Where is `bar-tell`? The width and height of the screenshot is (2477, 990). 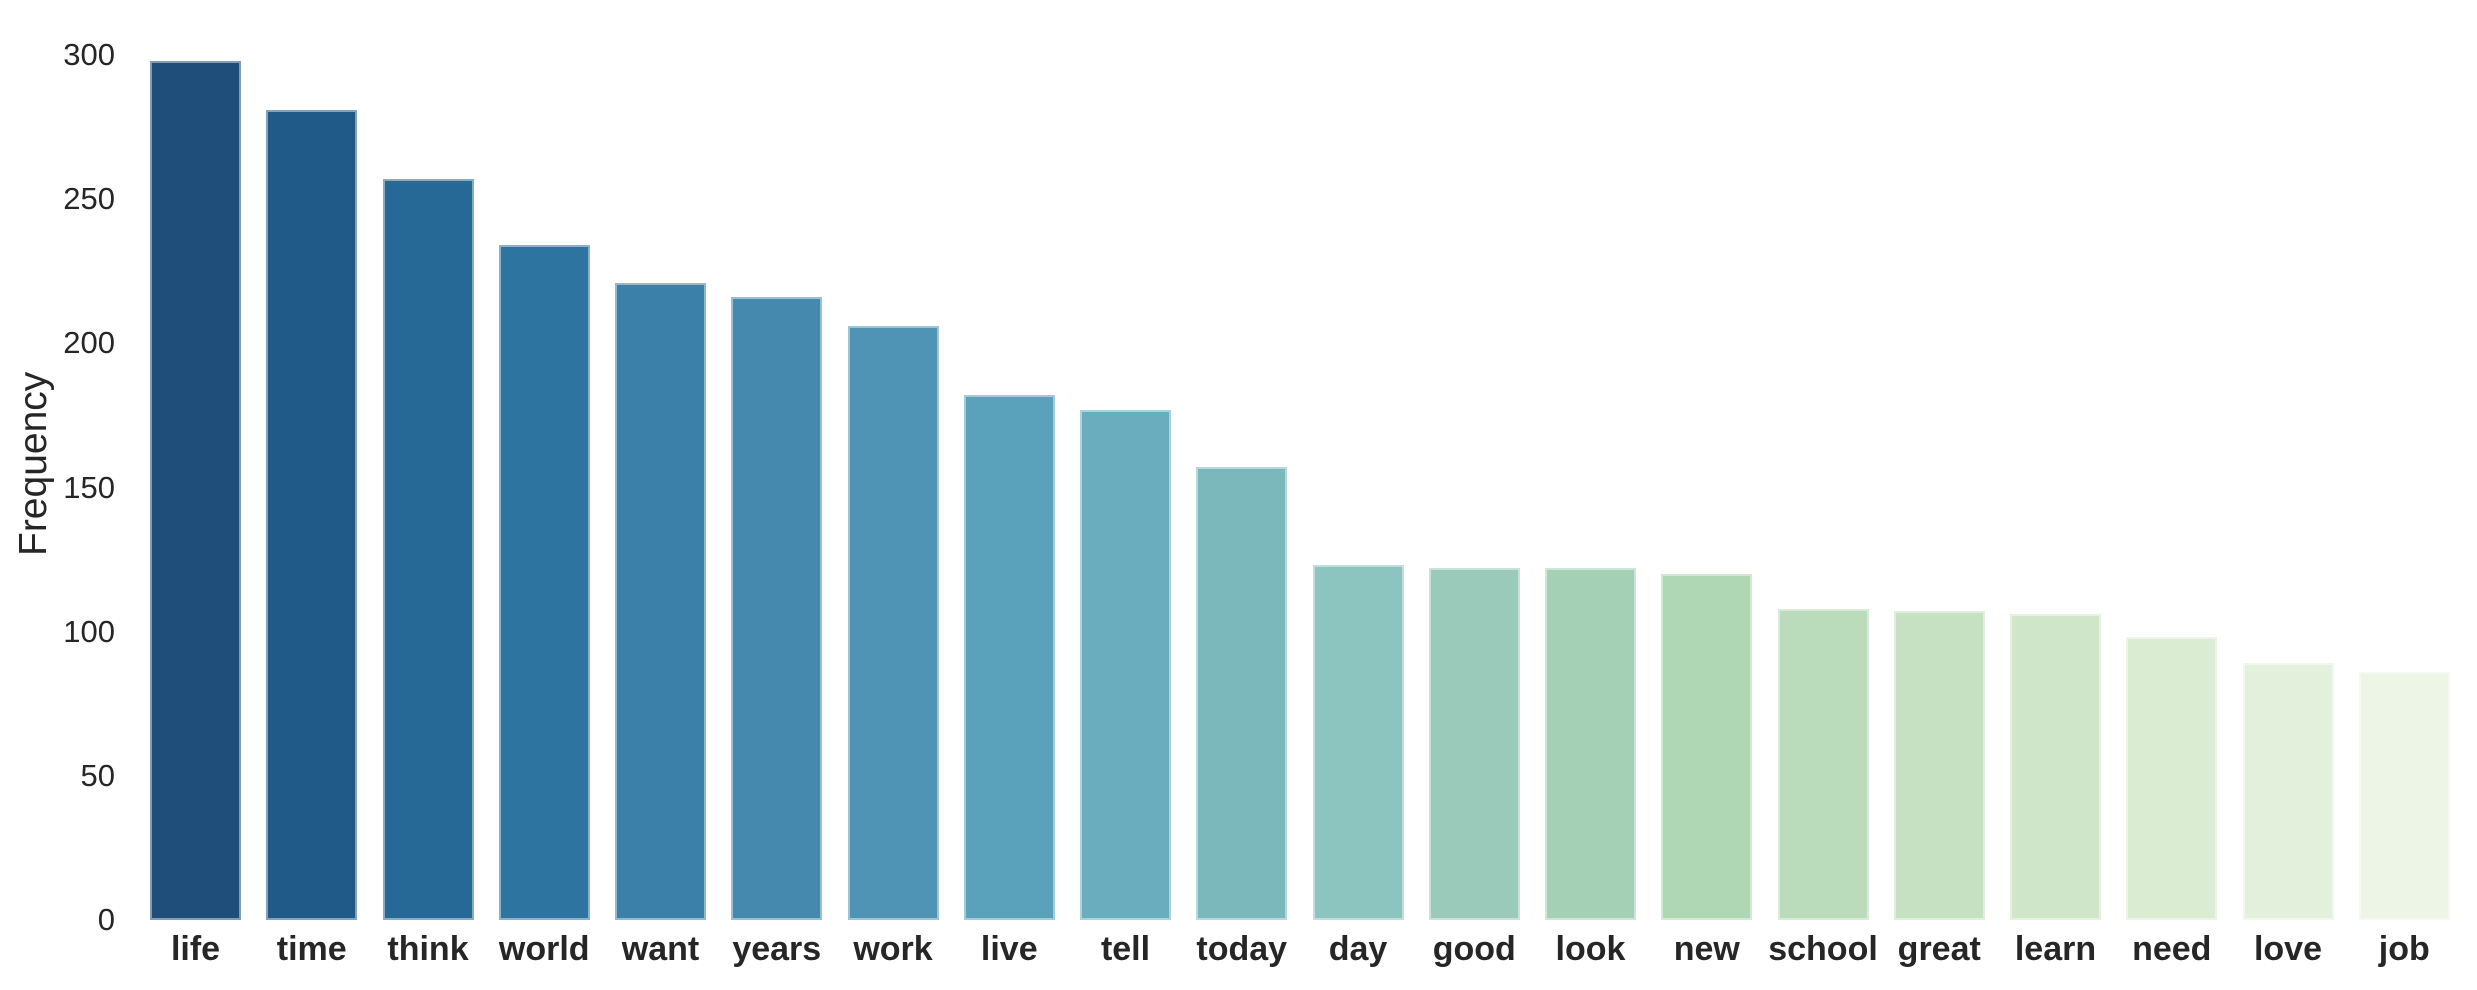 bar-tell is located at coordinates (1125, 664).